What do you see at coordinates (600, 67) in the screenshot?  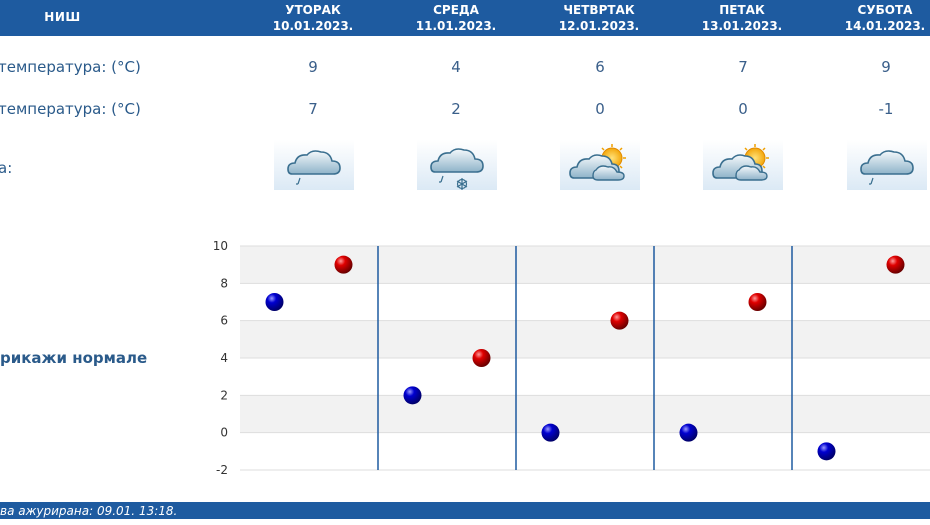 I see `max-temp-value: 6` at bounding box center [600, 67].